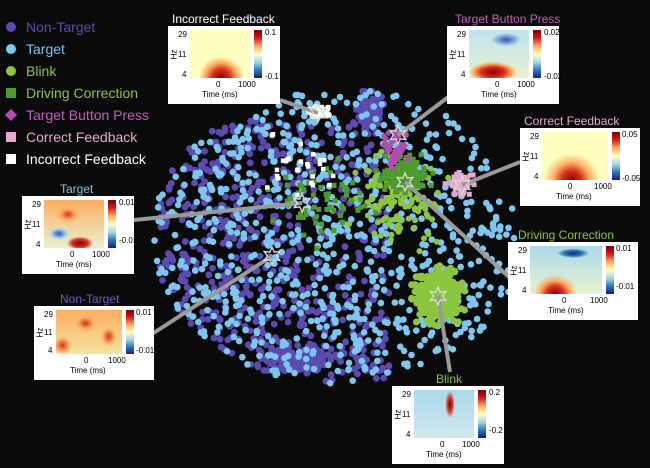 This screenshot has width=650, height=468. I want to click on y-tick: 4, so click(408, 434).